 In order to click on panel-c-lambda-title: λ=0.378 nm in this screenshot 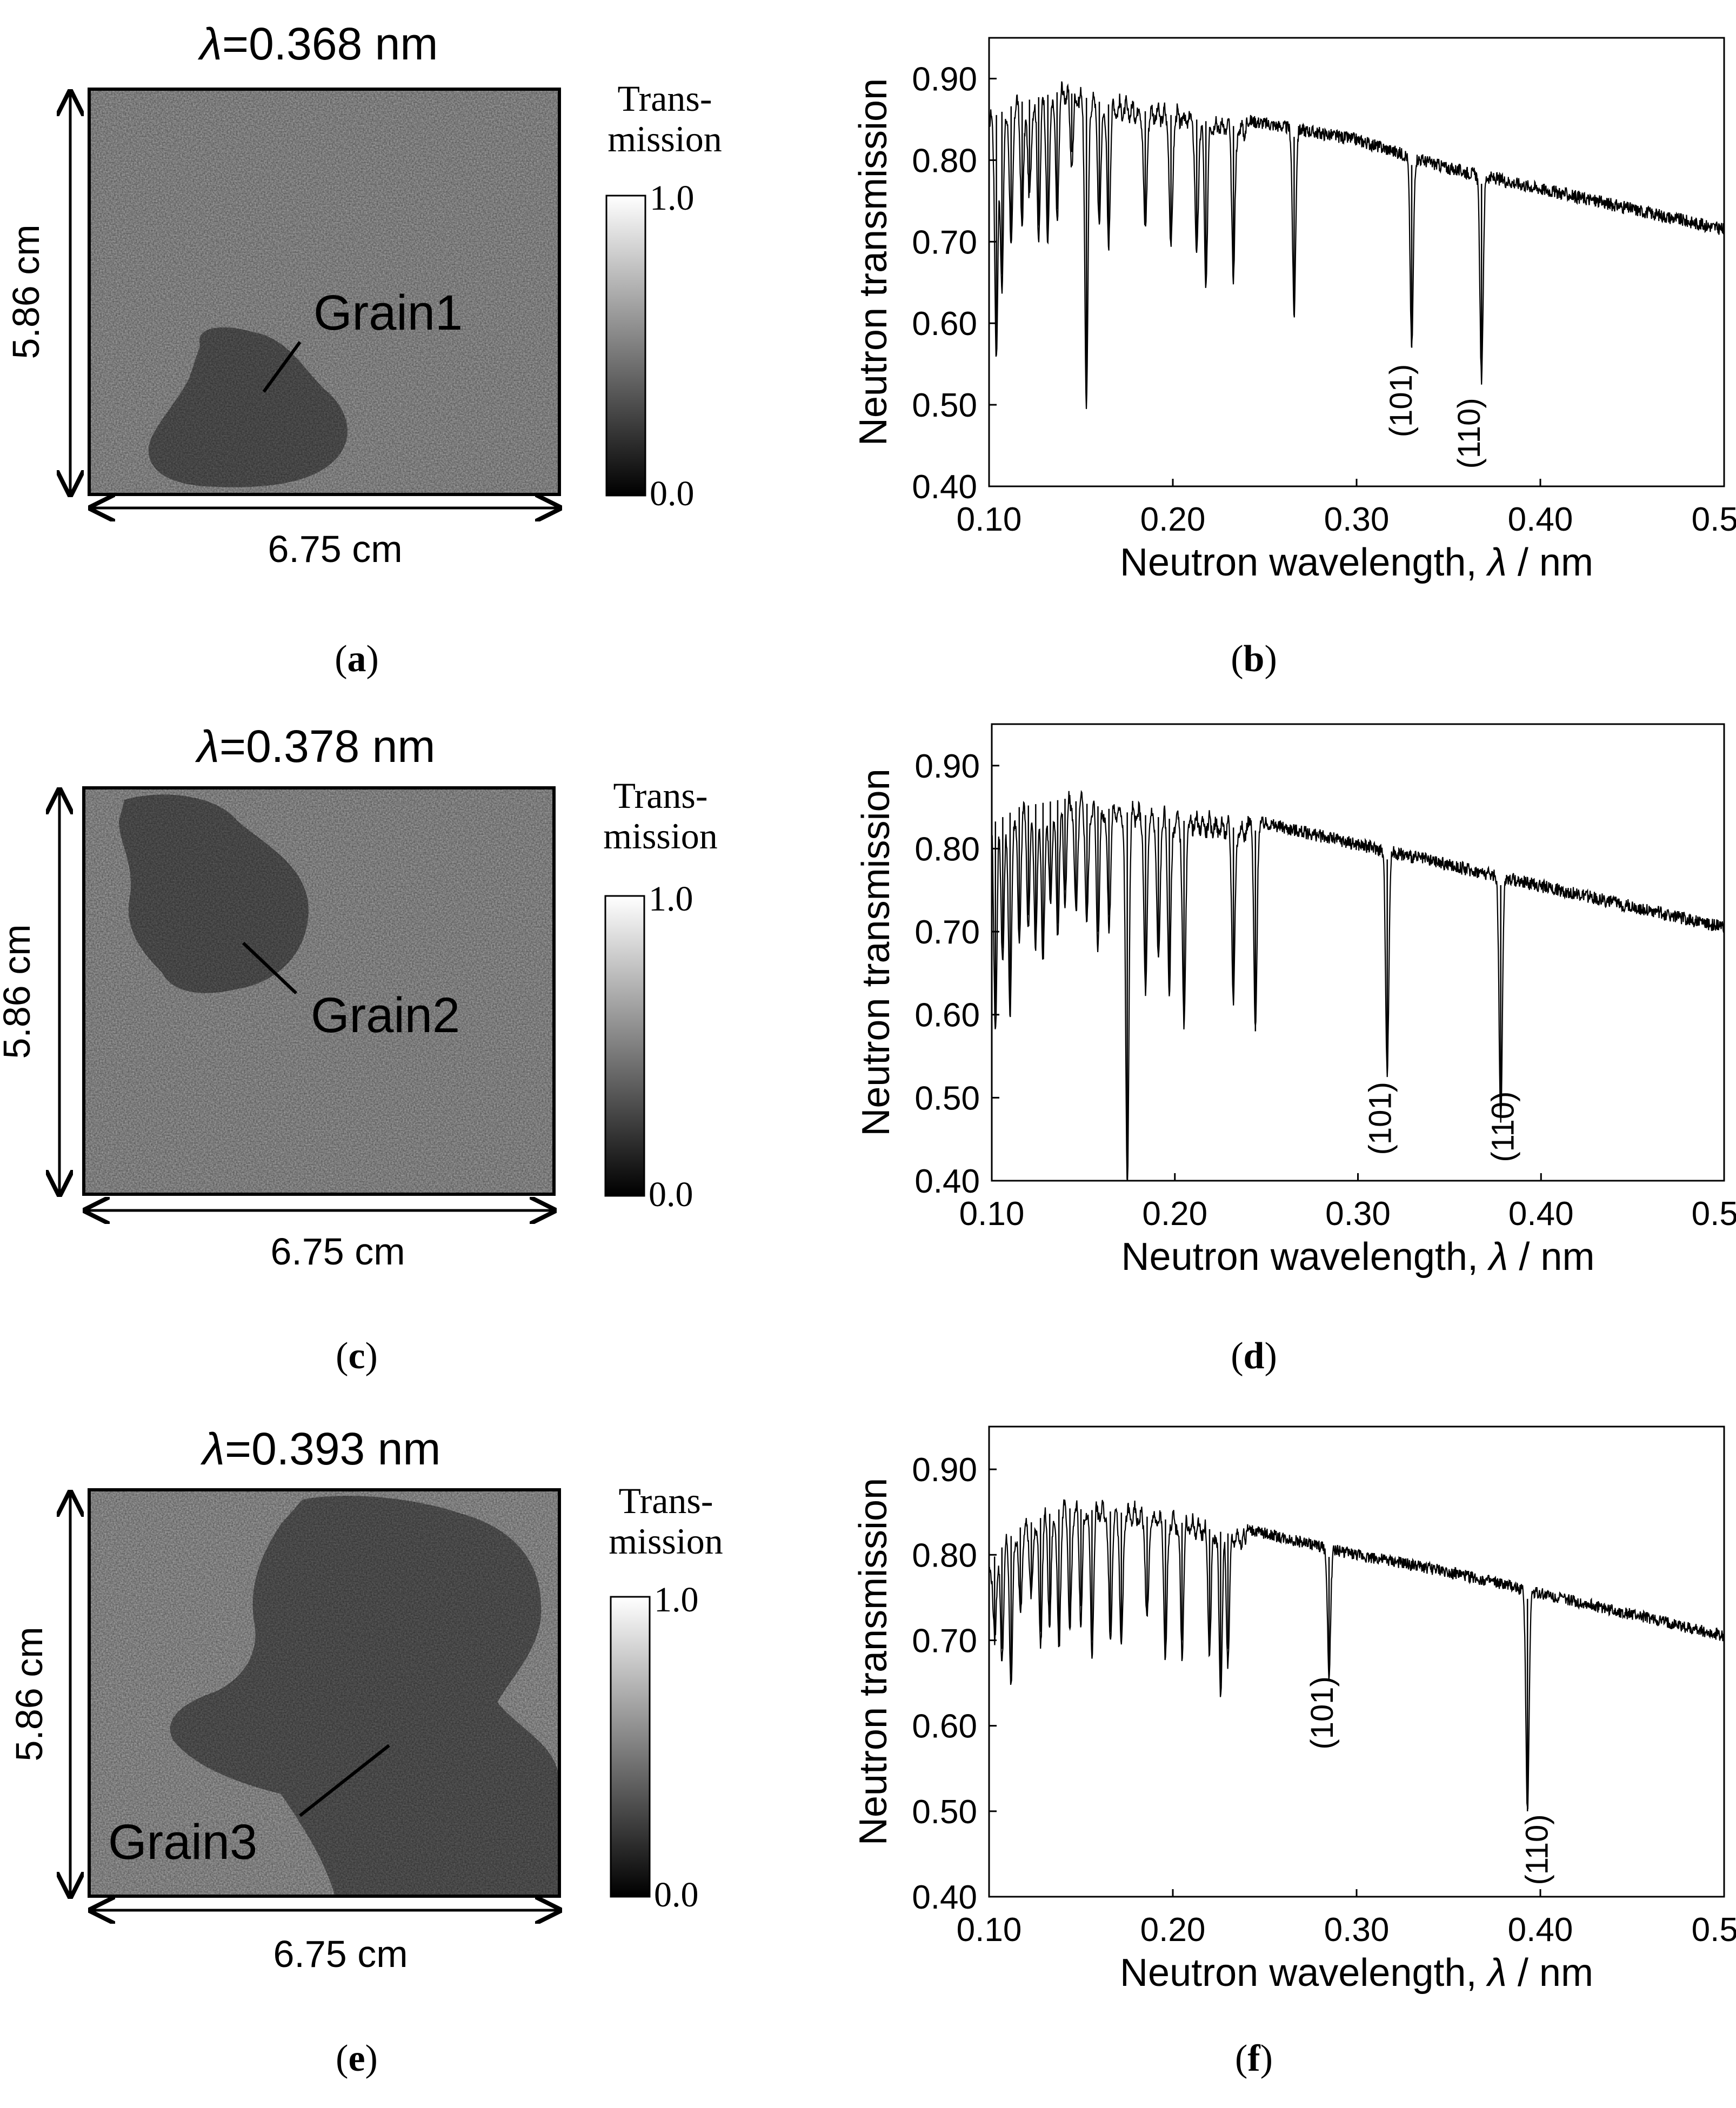, I will do `click(315, 746)`.